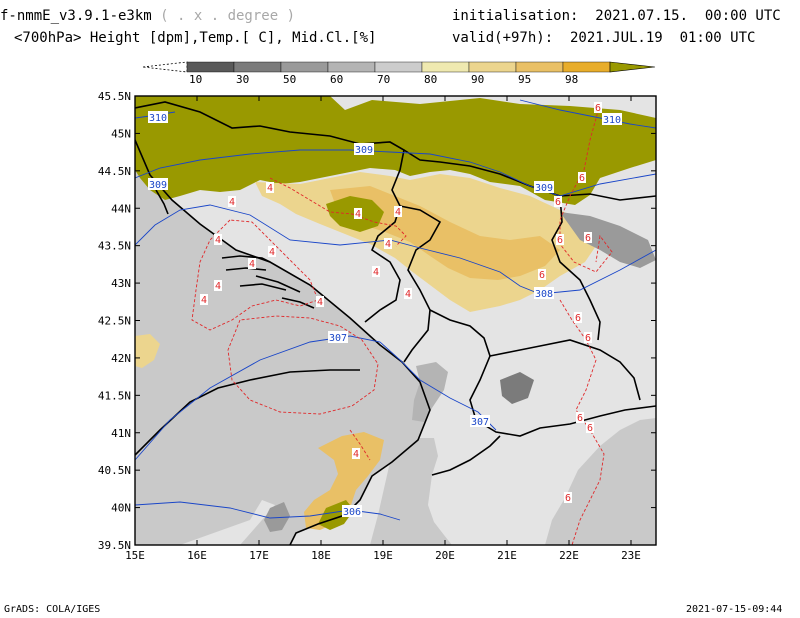 The height and width of the screenshot is (618, 800). Describe the element at coordinates (162, 202) in the screenshot. I see `island-krk` at that location.